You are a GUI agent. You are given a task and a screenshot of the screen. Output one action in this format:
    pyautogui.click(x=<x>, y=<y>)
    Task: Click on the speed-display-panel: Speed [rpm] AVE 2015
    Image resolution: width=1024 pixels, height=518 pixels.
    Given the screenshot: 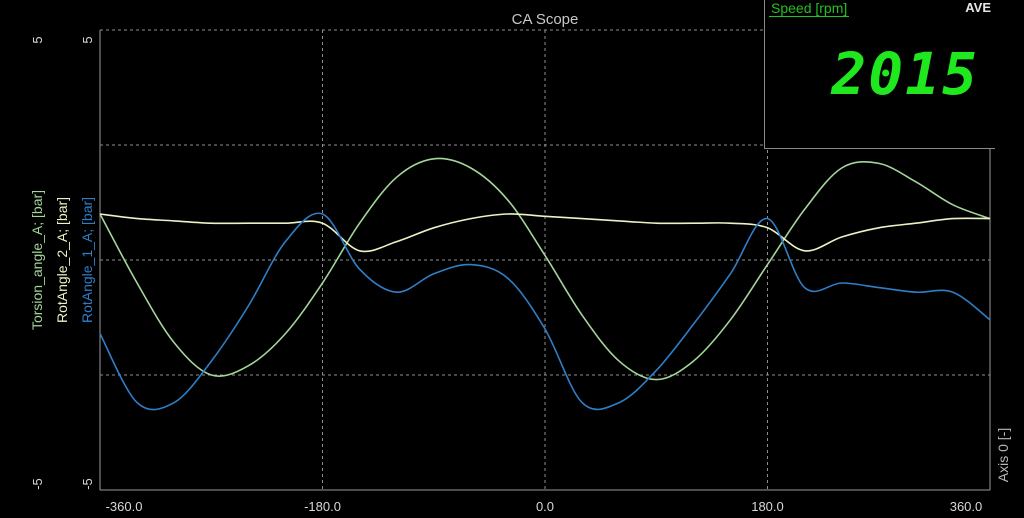 What is the action you would take?
    pyautogui.click(x=879, y=74)
    